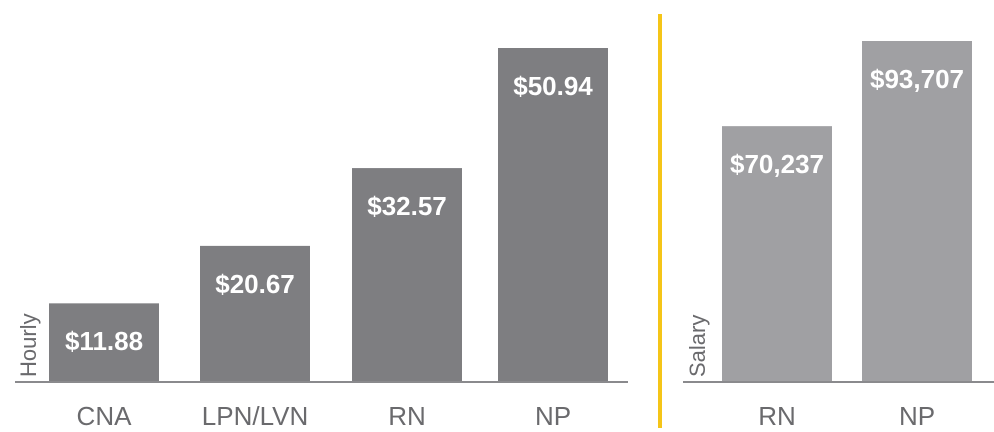 The image size is (994, 432). I want to click on value-label: $11.88, so click(104, 341).